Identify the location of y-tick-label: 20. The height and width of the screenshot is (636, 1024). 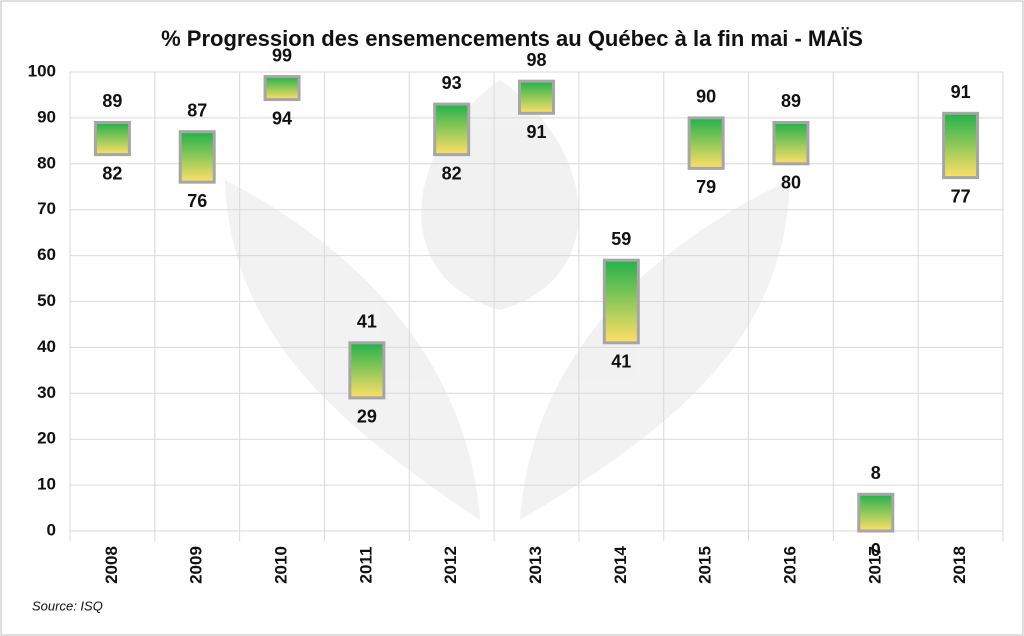
(46, 438).